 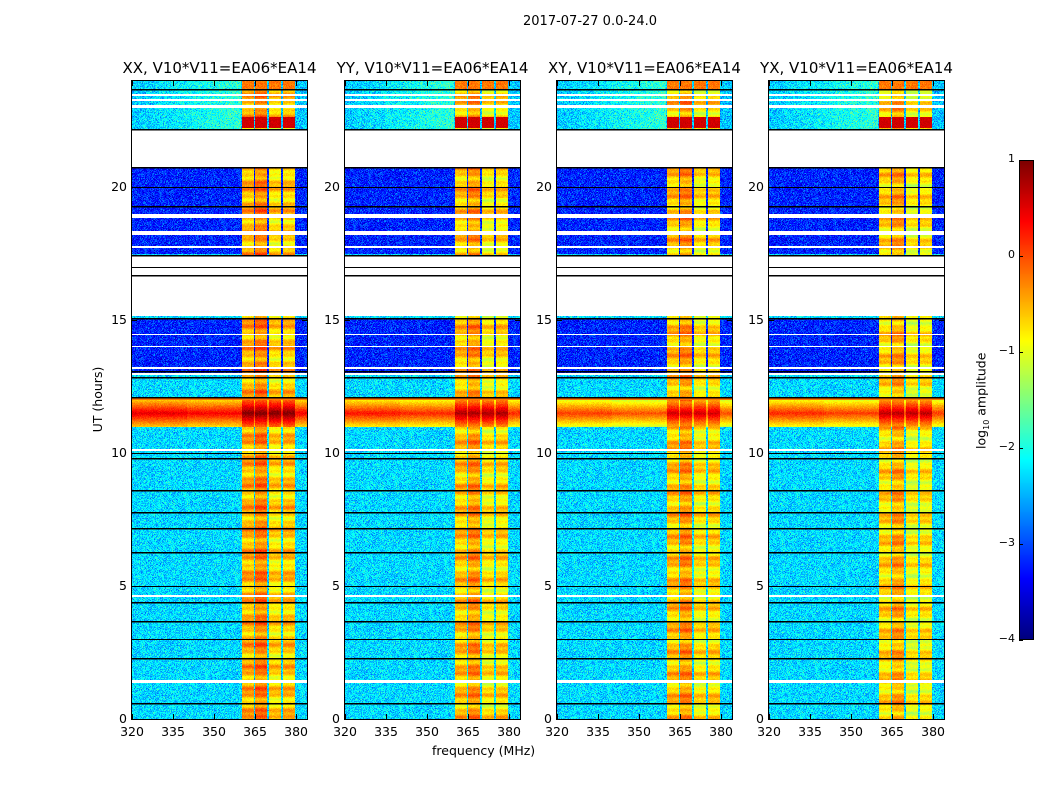 What do you see at coordinates (982, 401) in the screenshot?
I see `colorbar-label: log10 amplitude` at bounding box center [982, 401].